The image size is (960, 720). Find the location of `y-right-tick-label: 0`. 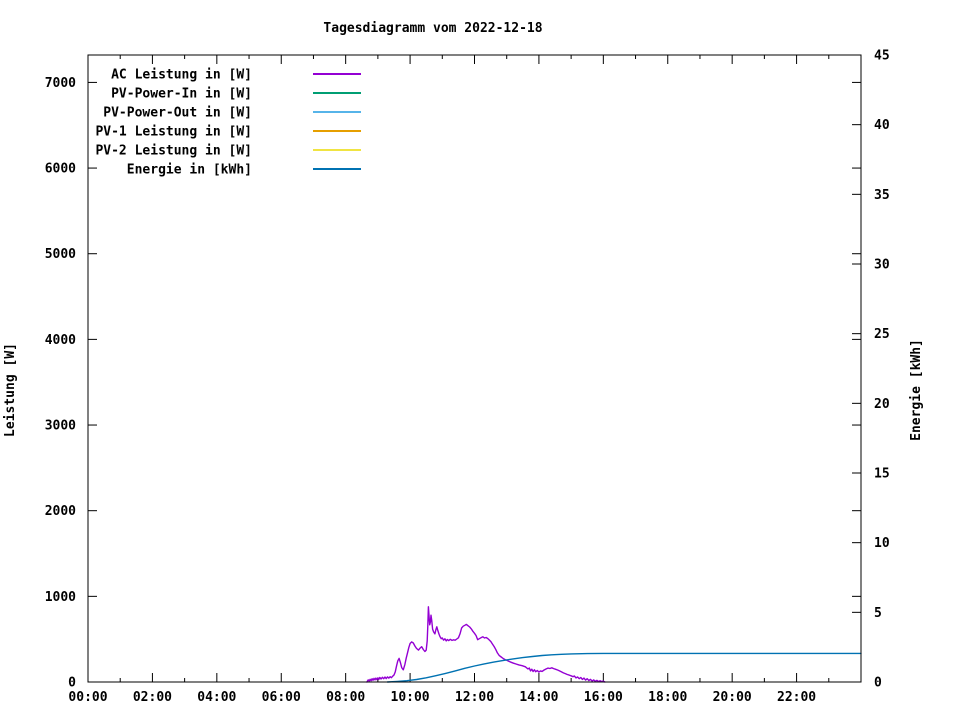

y-right-tick-label: 0 is located at coordinates (878, 683).